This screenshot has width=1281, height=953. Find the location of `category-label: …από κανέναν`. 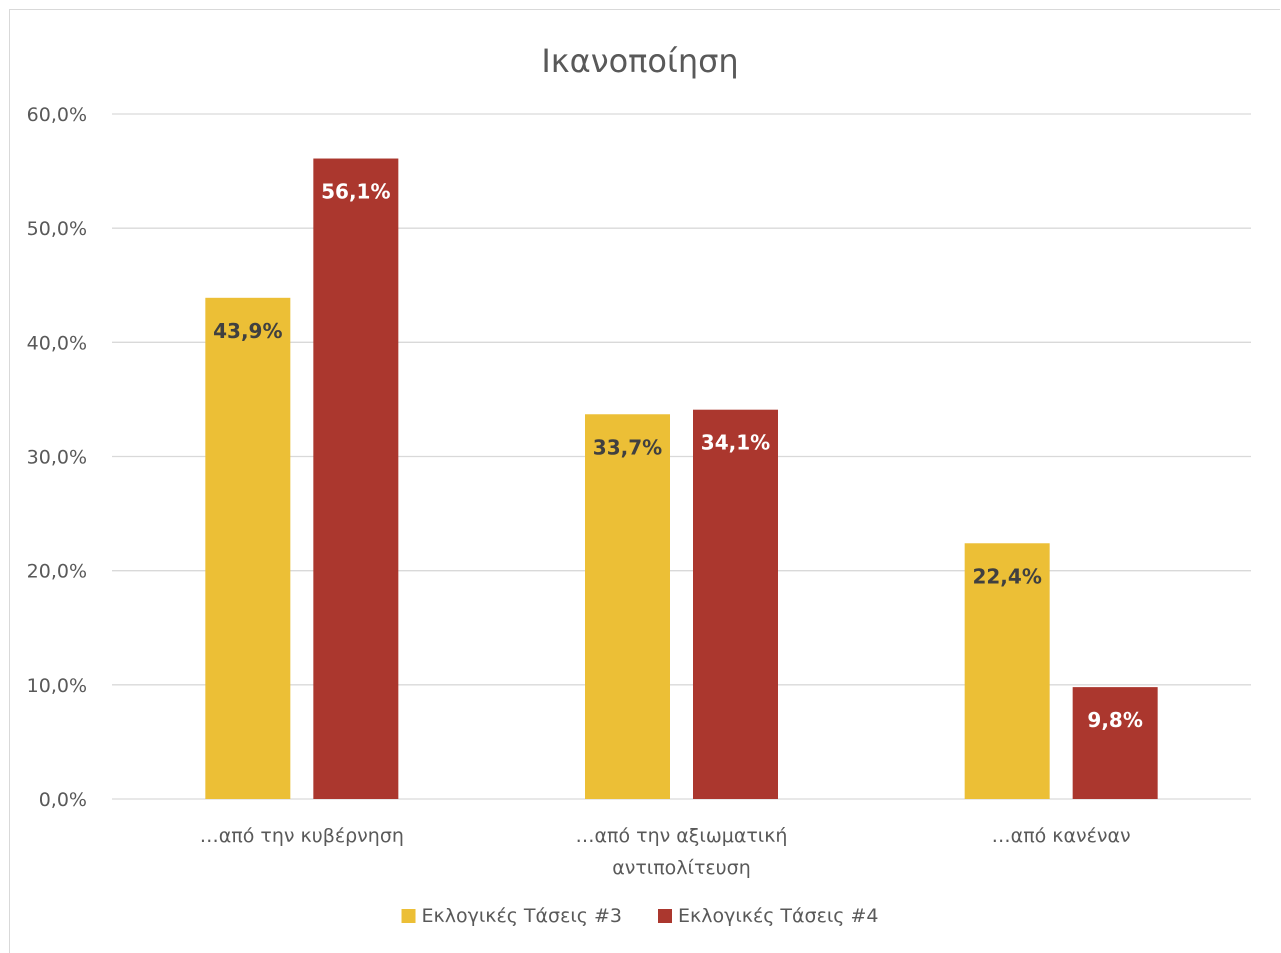

category-label: …από κανέναν is located at coordinates (1061, 836).